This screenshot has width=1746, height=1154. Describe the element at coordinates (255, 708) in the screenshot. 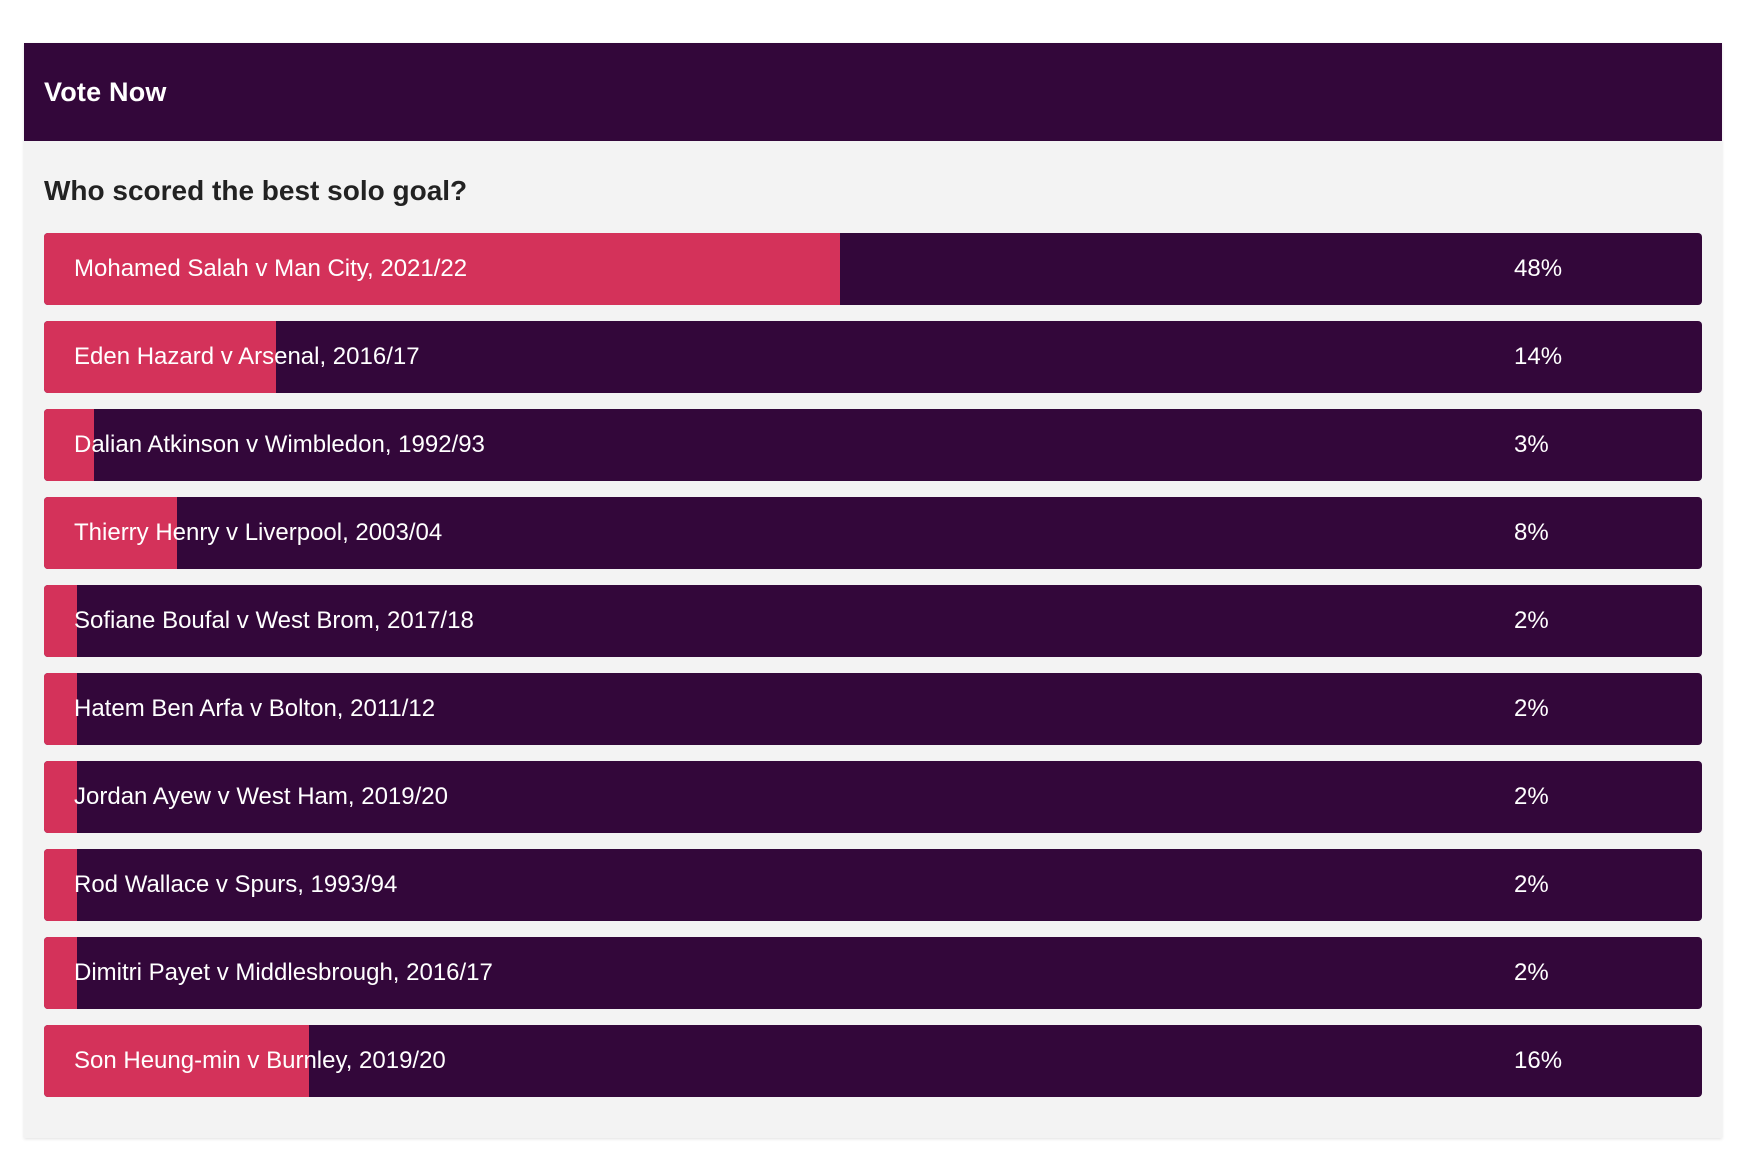

I see `poll-option-label: Hatem Ben Arfa v Bolton, 2011/12` at that location.